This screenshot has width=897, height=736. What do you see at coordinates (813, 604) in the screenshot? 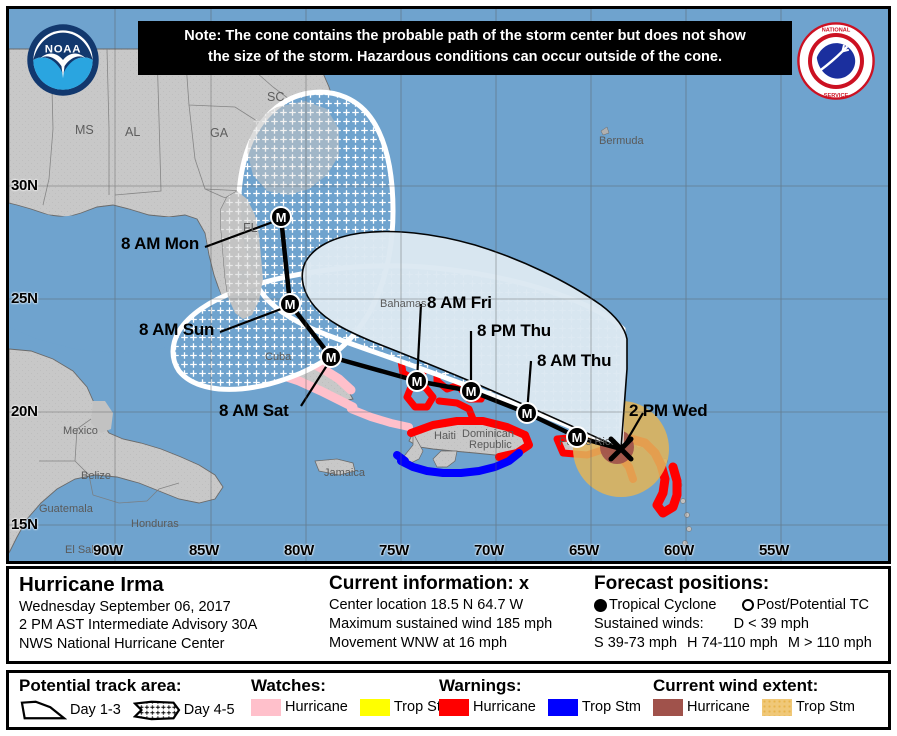
I see `post-potential-tc-label: Post/Potential TC` at bounding box center [813, 604].